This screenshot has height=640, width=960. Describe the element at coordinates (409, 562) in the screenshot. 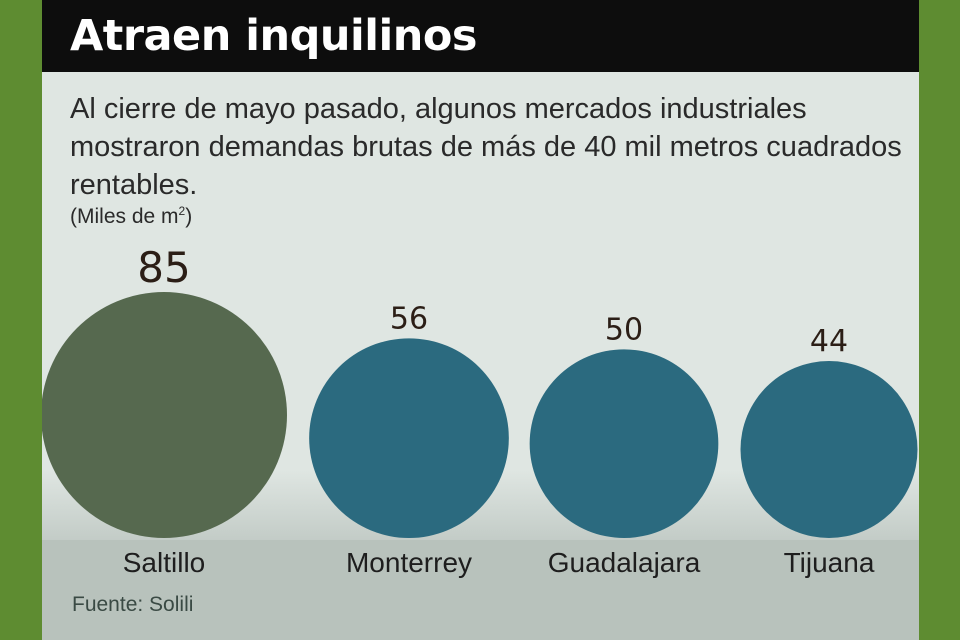

I see `category-label: Monterrey` at that location.